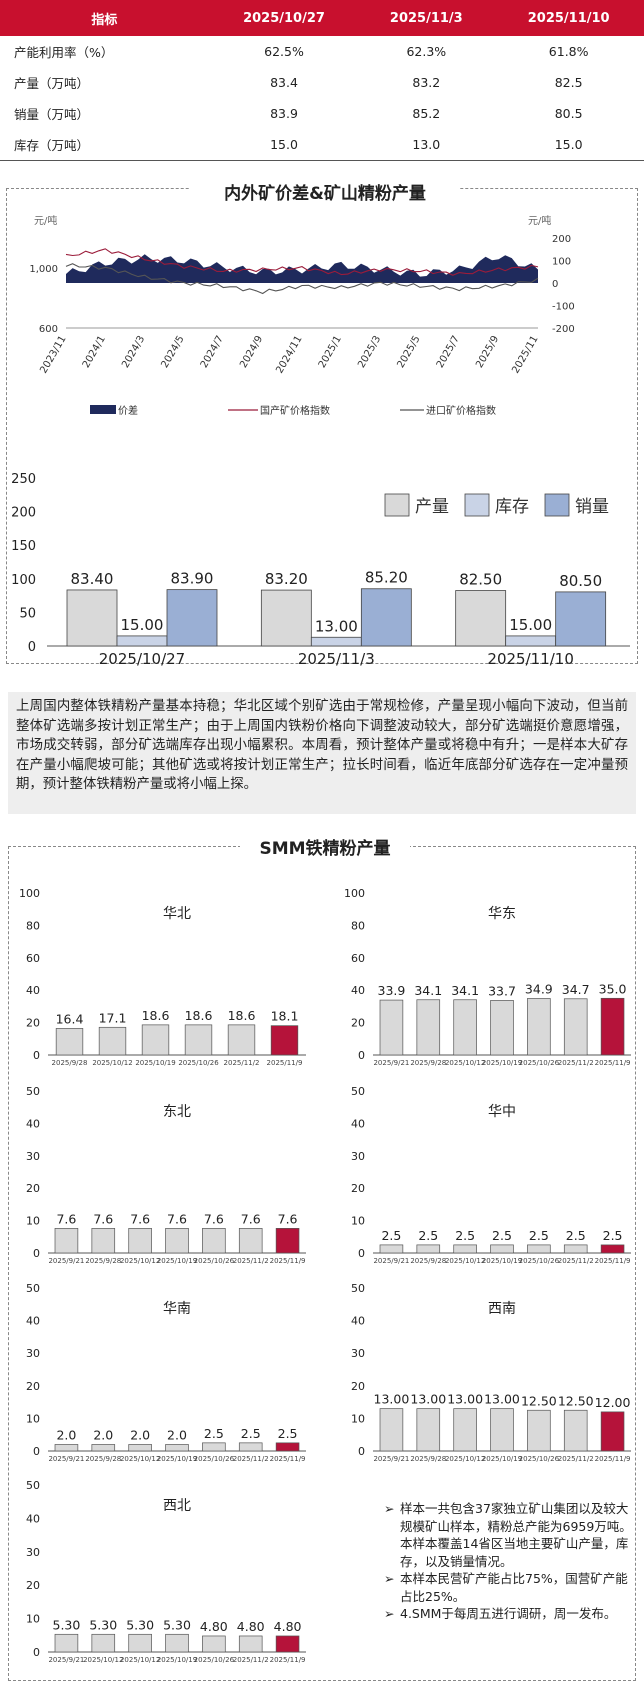  I want to click on bar-data-label: 18.1, so click(285, 1016).